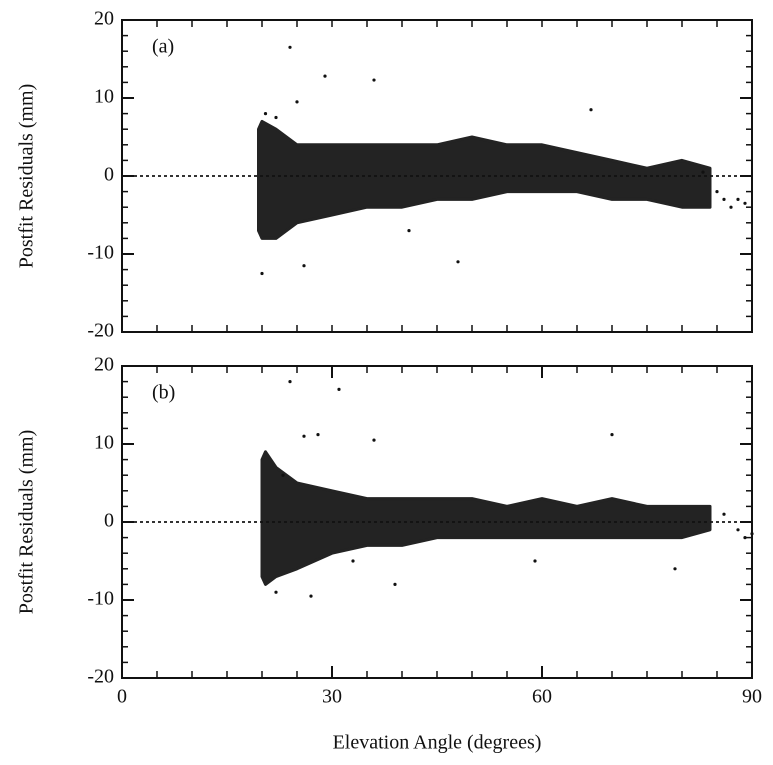 This screenshot has width=773, height=765. I want to click on x-axis-label: Elevation Angle (degrees), so click(437, 743).